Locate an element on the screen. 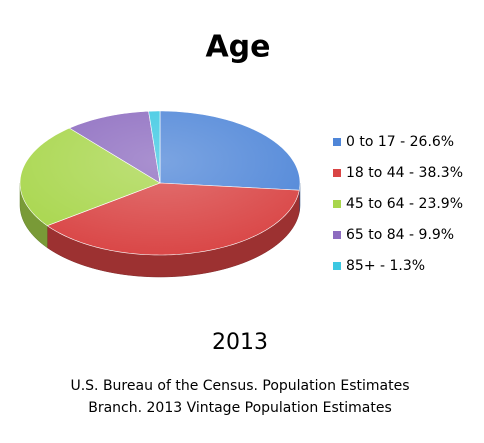 The width and height of the screenshot is (484, 443). legend-label: 65 to 84 - 9.9% is located at coordinates (400, 235).